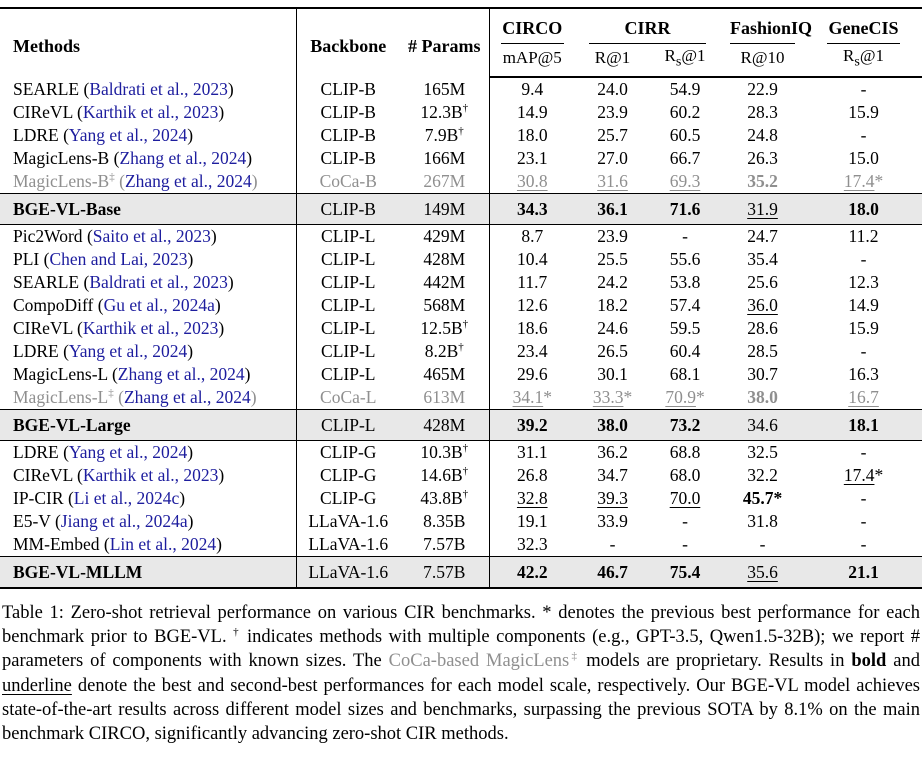 The width and height of the screenshot is (922, 781). Describe the element at coordinates (685, 398) in the screenshot. I see `metric-cell: 70.9*` at that location.